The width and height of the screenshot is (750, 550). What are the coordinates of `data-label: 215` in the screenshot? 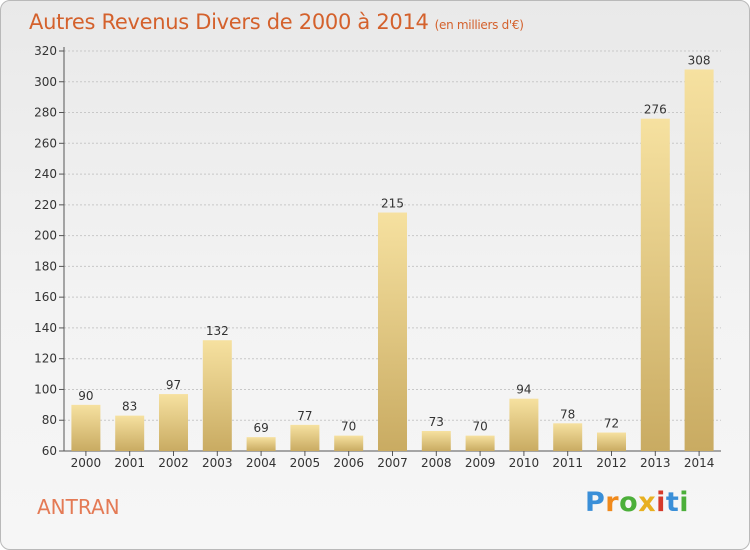 It's located at (392, 204).